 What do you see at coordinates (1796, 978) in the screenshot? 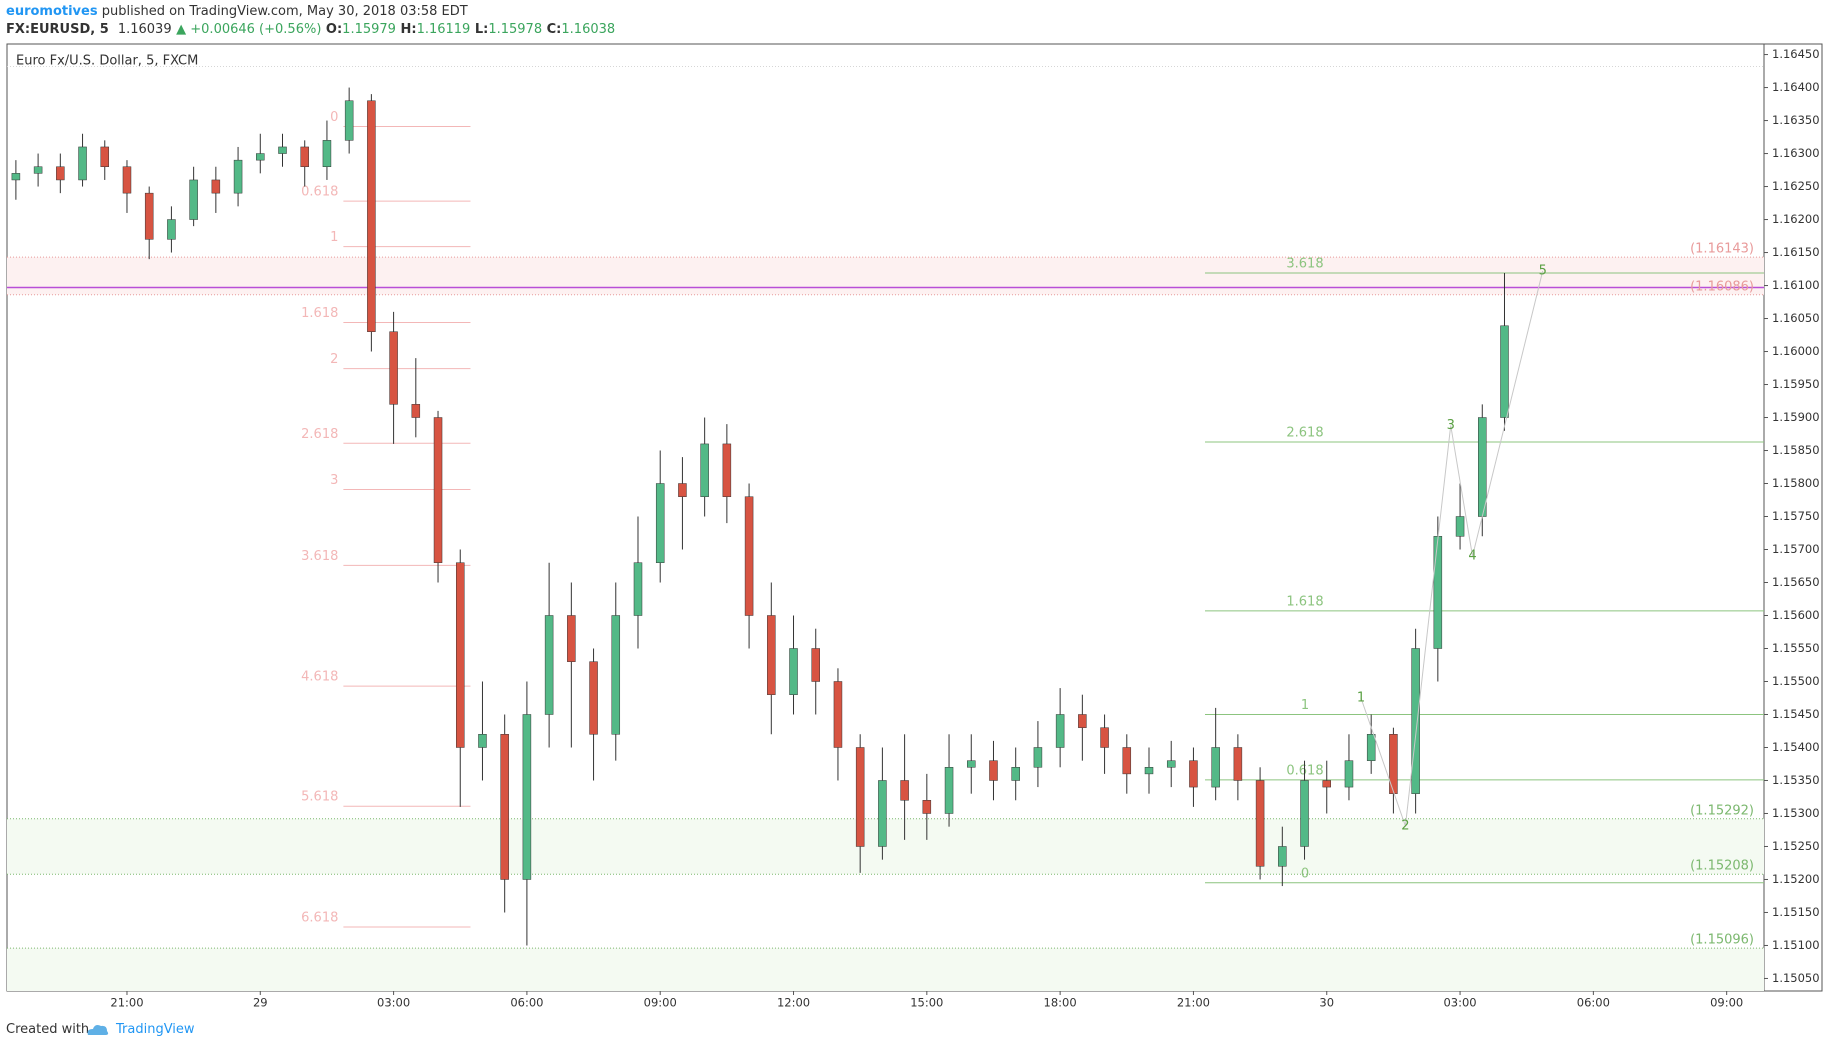
I see `y-tick-label: 1.15050` at bounding box center [1796, 978].